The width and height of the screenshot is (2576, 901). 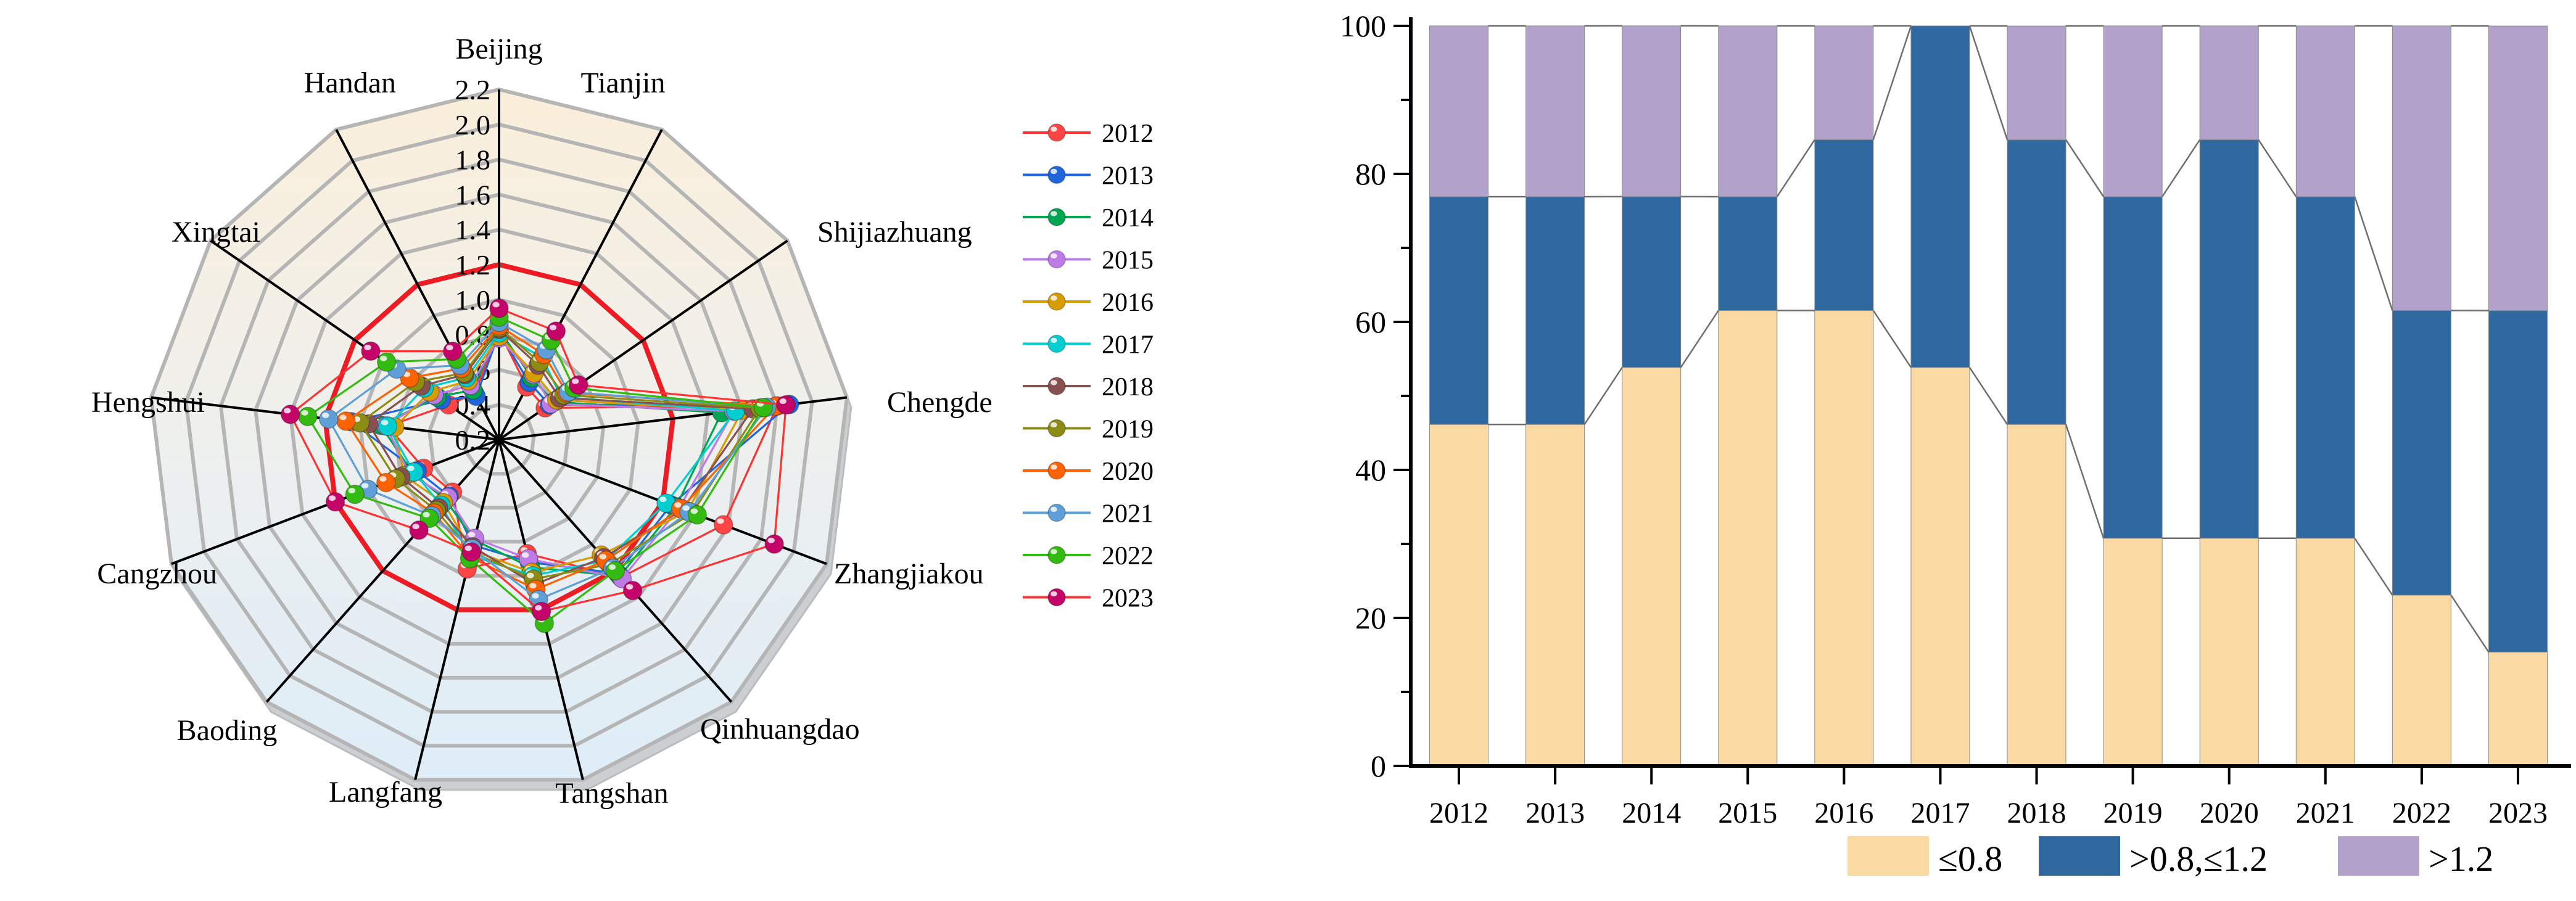 I want to click on radar-marker-2023-Handan, so click(x=453, y=351).